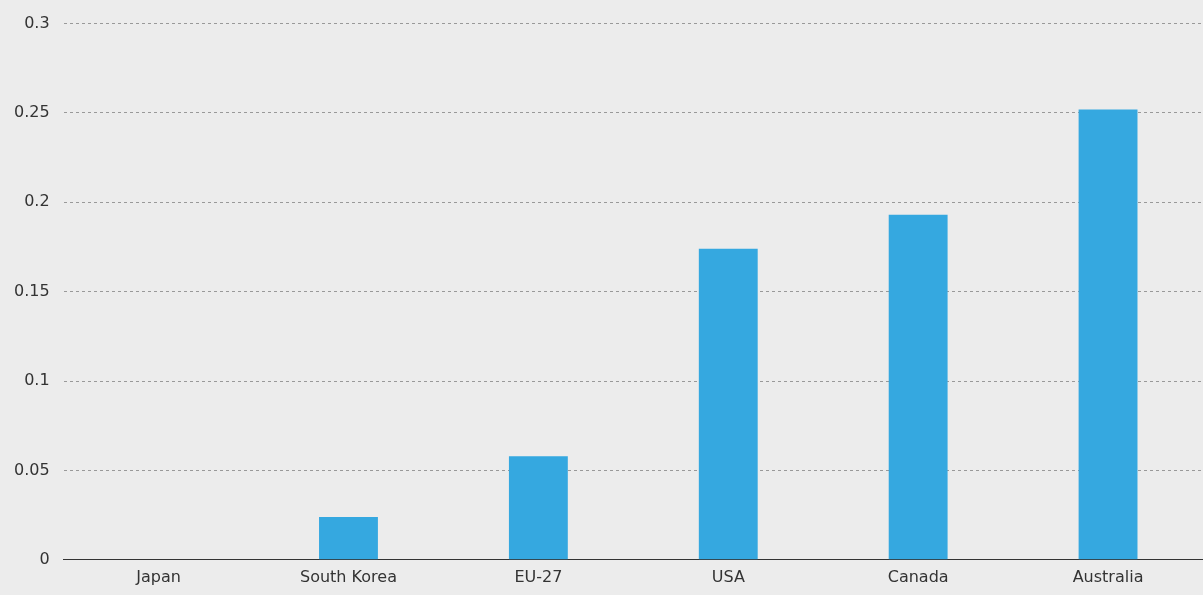 The height and width of the screenshot is (595, 1203). What do you see at coordinates (538, 576) in the screenshot?
I see `x-tick-label: EU-27` at bounding box center [538, 576].